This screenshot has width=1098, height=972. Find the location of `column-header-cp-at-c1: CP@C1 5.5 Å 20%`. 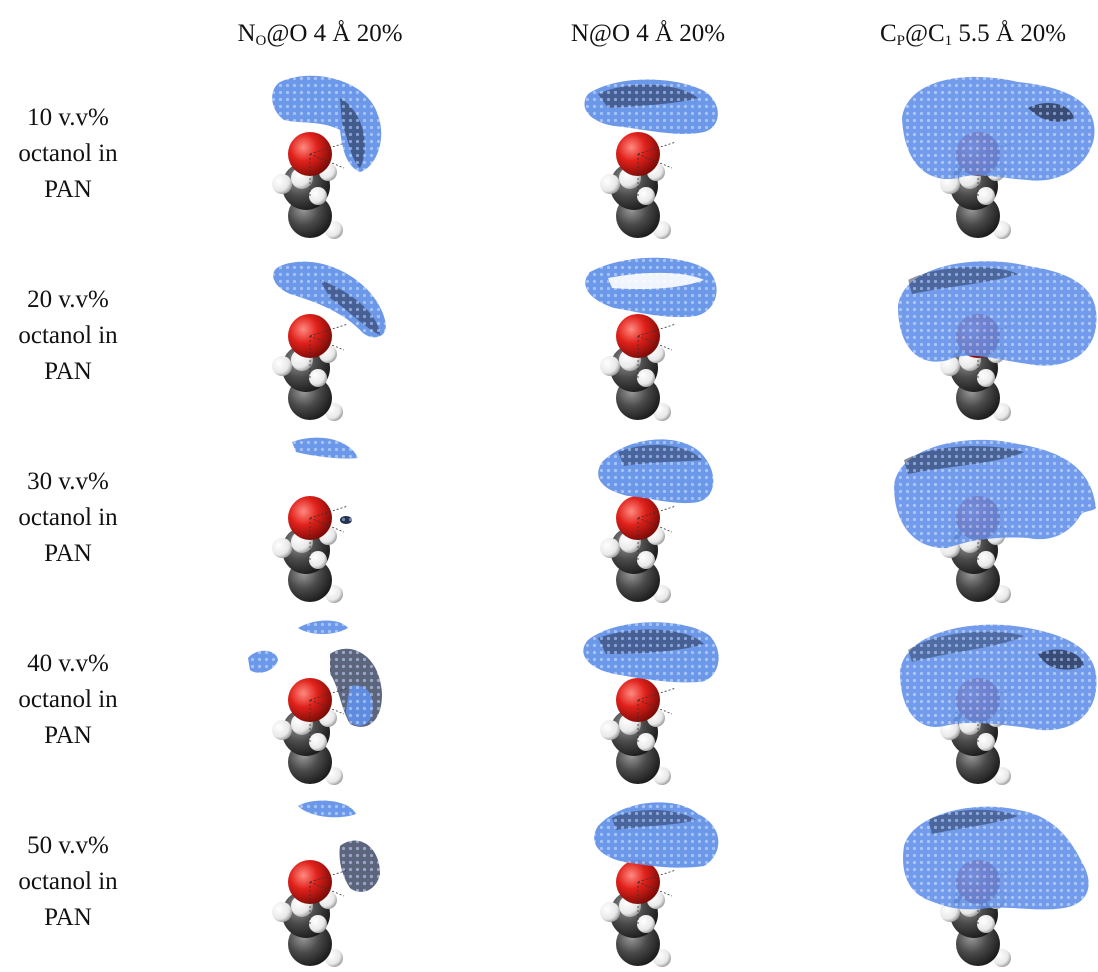

column-header-cp-at-c1: CP@C1 5.5 Å 20% is located at coordinates (973, 34).